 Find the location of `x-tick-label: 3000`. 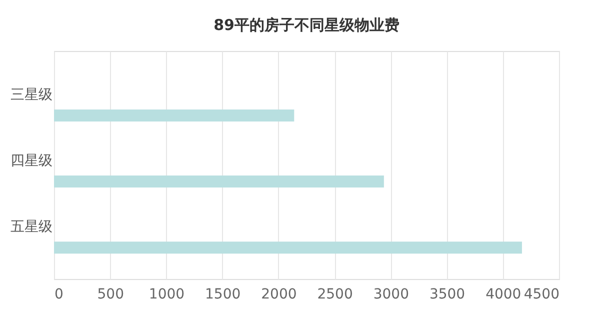

x-tick-label: 3000 is located at coordinates (391, 294).